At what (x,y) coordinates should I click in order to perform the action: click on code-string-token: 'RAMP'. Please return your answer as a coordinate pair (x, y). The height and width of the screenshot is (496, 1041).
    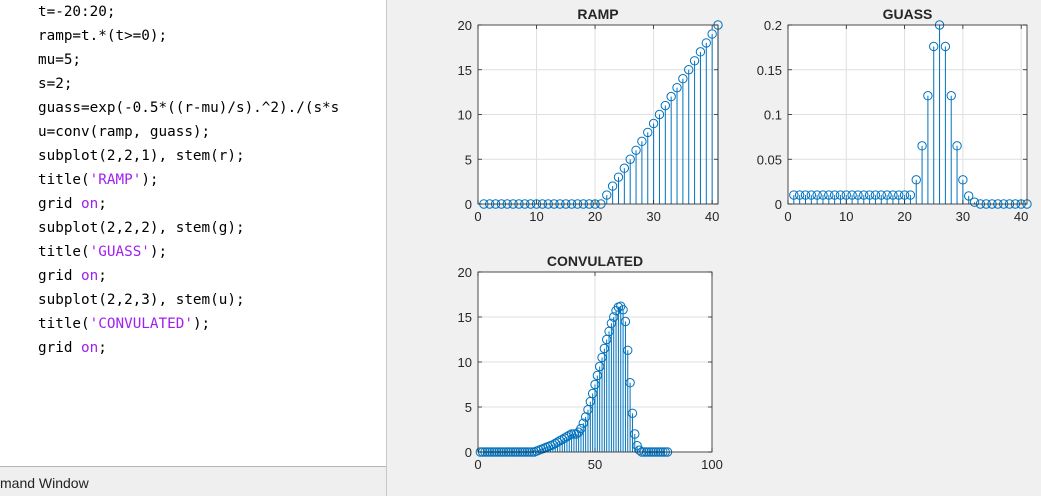
    Looking at the image, I should click on (115, 180).